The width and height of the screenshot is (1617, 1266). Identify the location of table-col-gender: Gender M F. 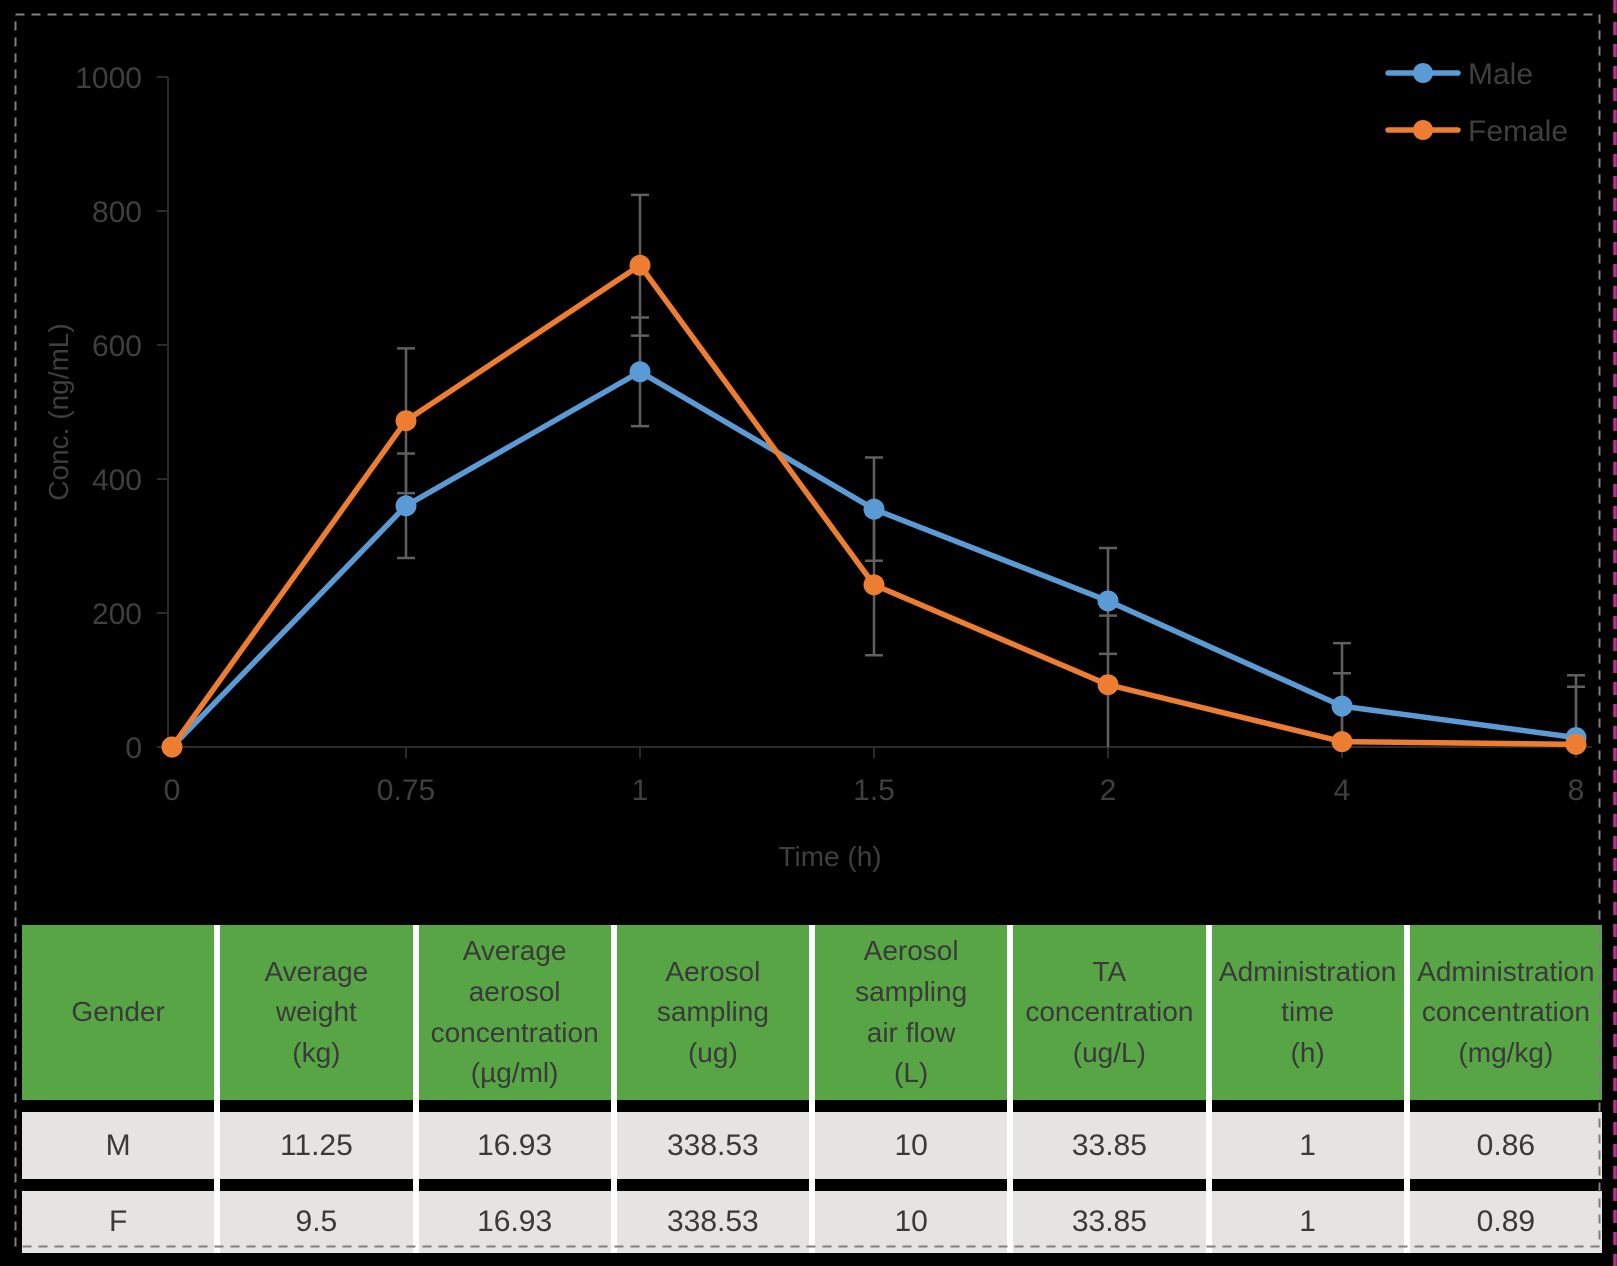
(118, 1089).